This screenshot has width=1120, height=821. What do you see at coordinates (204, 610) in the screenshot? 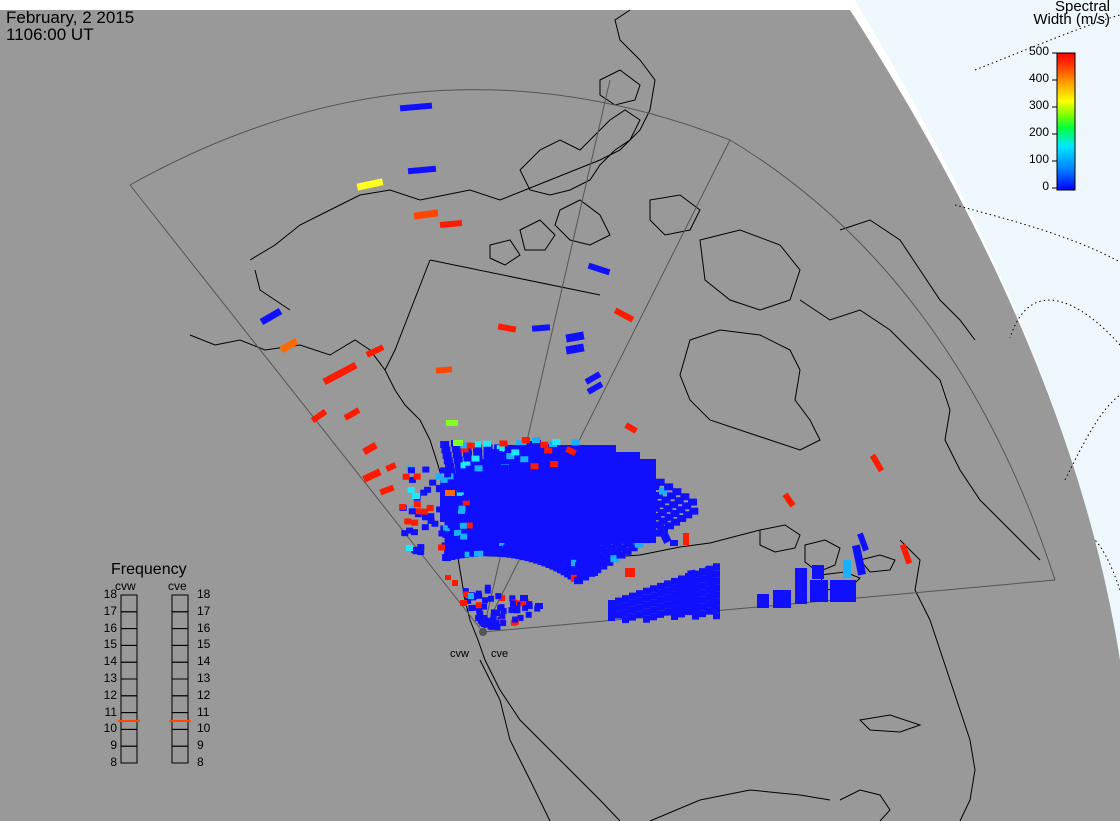
I see `frequency-scale-label-right: 17` at bounding box center [204, 610].